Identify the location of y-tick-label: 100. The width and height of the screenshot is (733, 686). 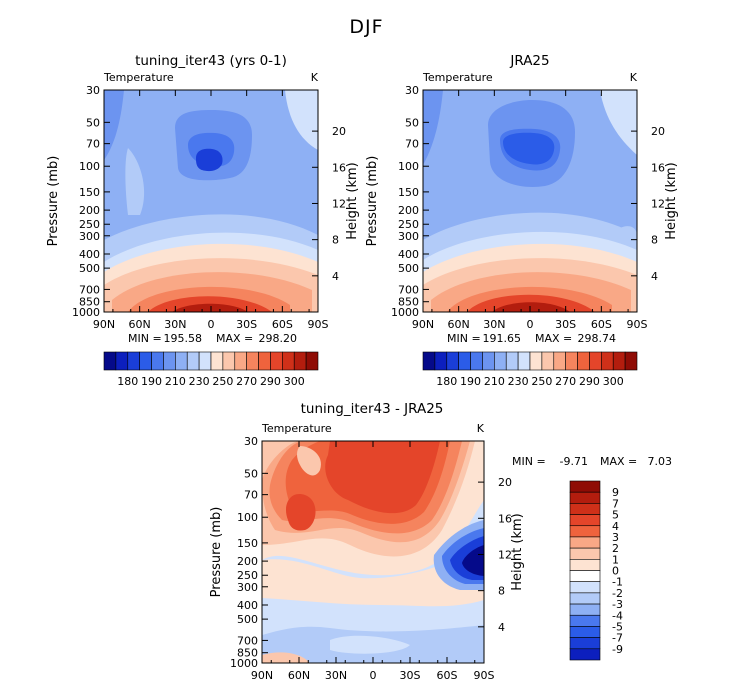
(247, 517).